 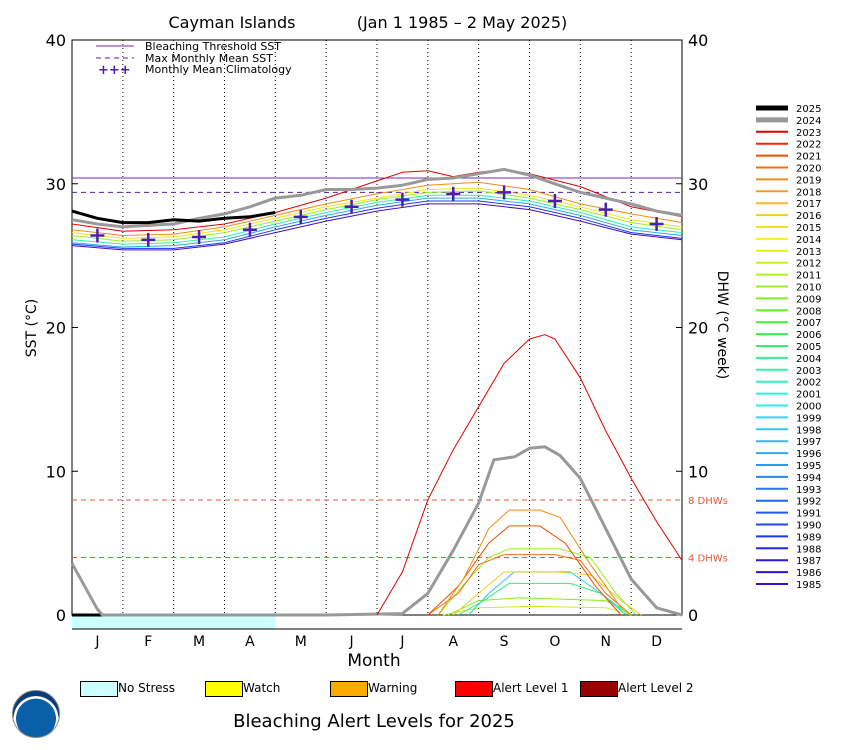 What do you see at coordinates (606, 642) in the screenshot?
I see `month-tick-label: N` at bounding box center [606, 642].